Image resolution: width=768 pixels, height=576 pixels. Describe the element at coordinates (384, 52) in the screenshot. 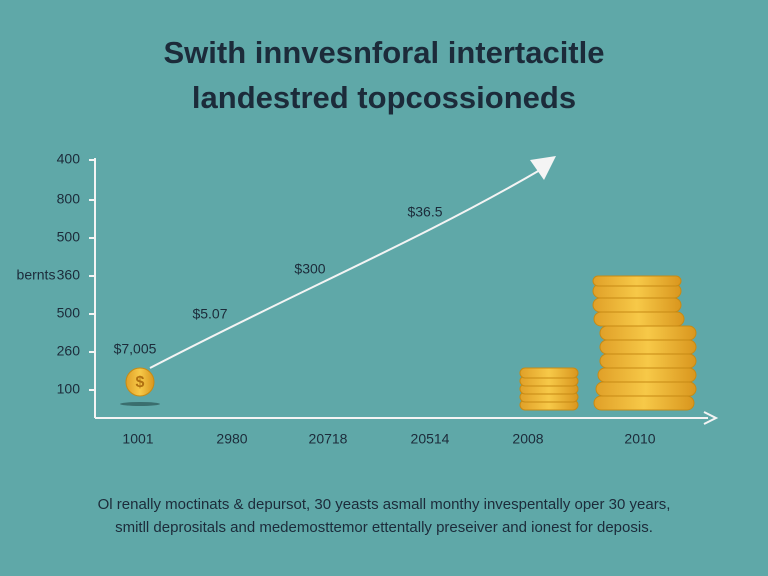

I see `title-line: Swith innvesnforal intertacitle` at that location.